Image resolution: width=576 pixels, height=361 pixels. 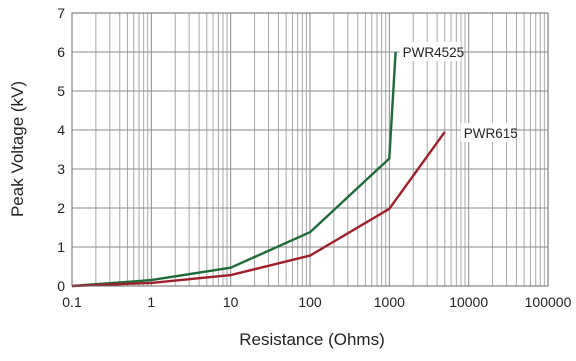 What do you see at coordinates (61, 247) in the screenshot?
I see `y-tick-label: 1` at bounding box center [61, 247].